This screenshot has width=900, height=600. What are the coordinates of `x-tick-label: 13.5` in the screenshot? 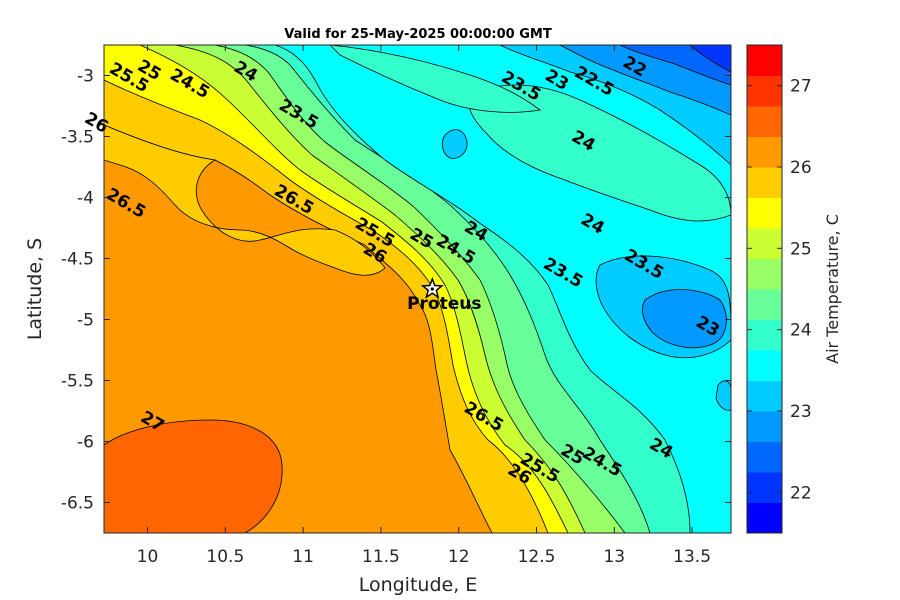 It's located at (692, 557).